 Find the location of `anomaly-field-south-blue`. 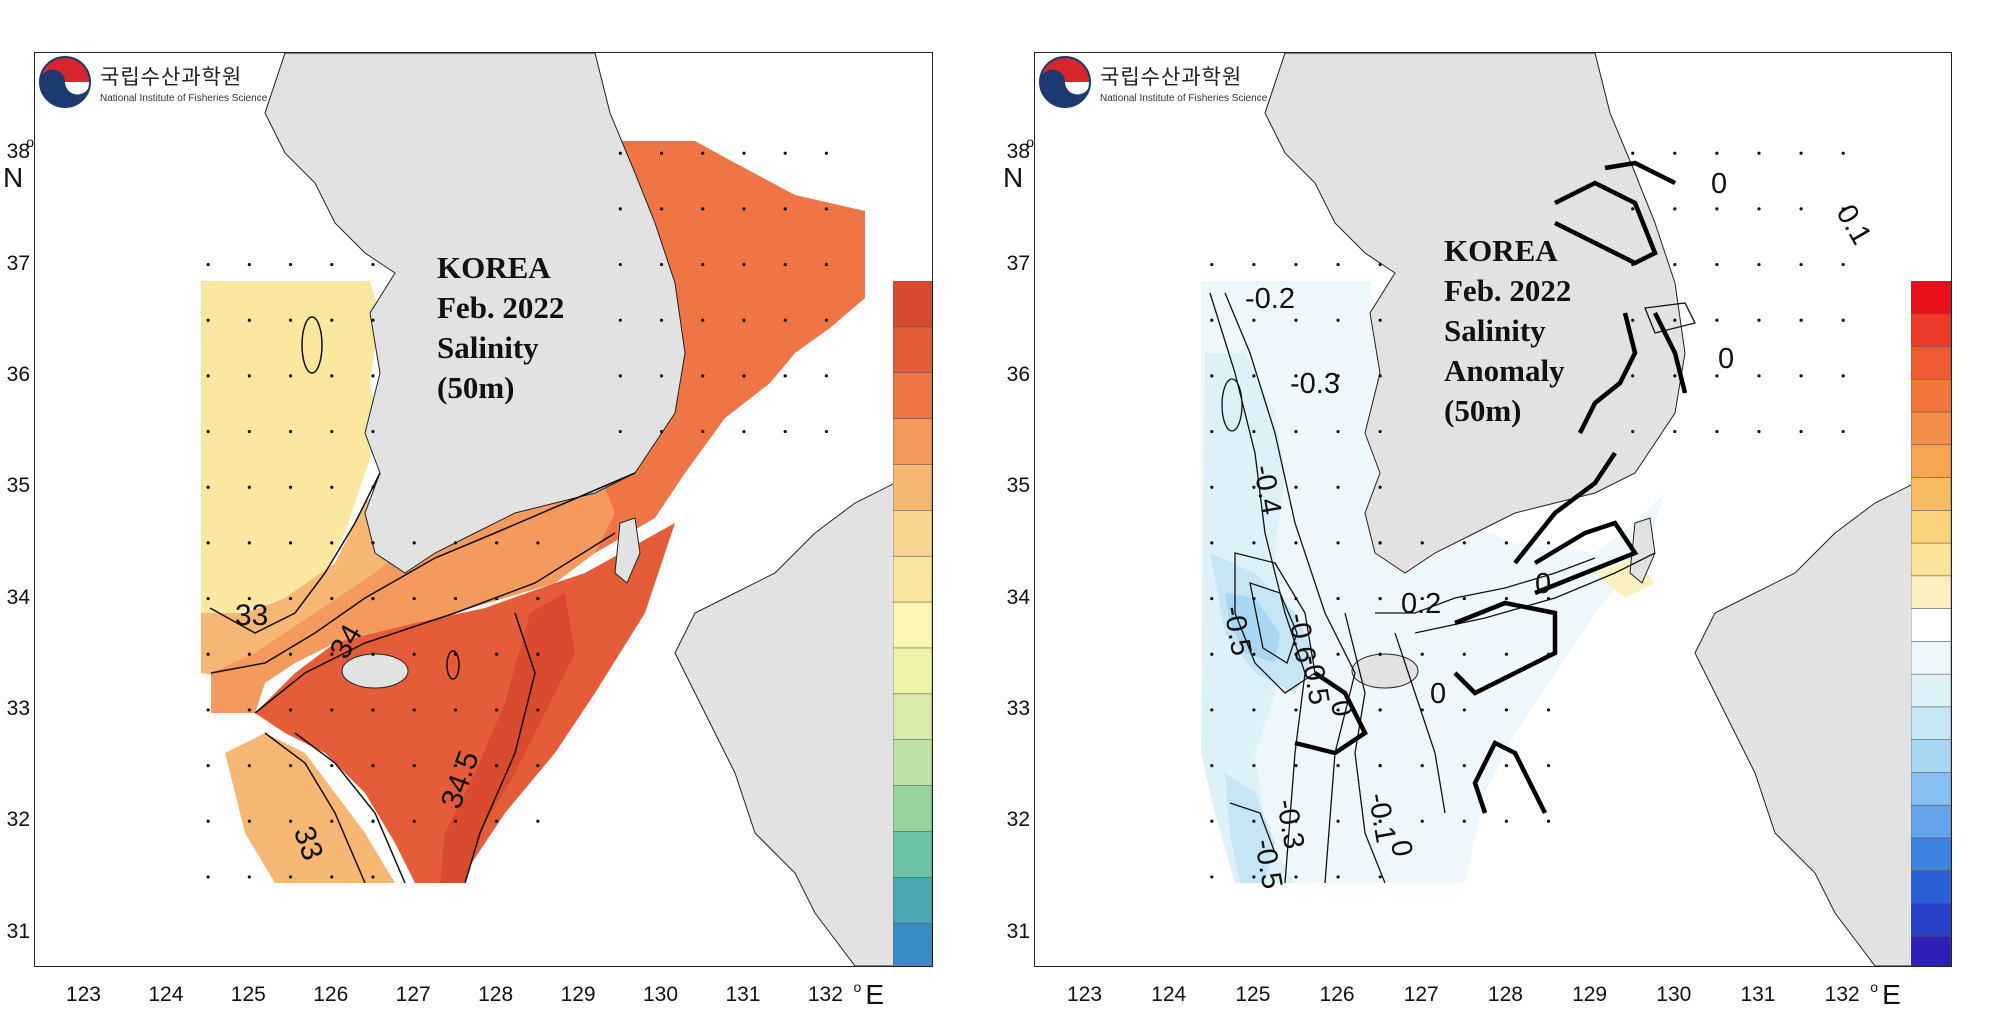

anomaly-field-south-blue is located at coordinates (1250, 828).